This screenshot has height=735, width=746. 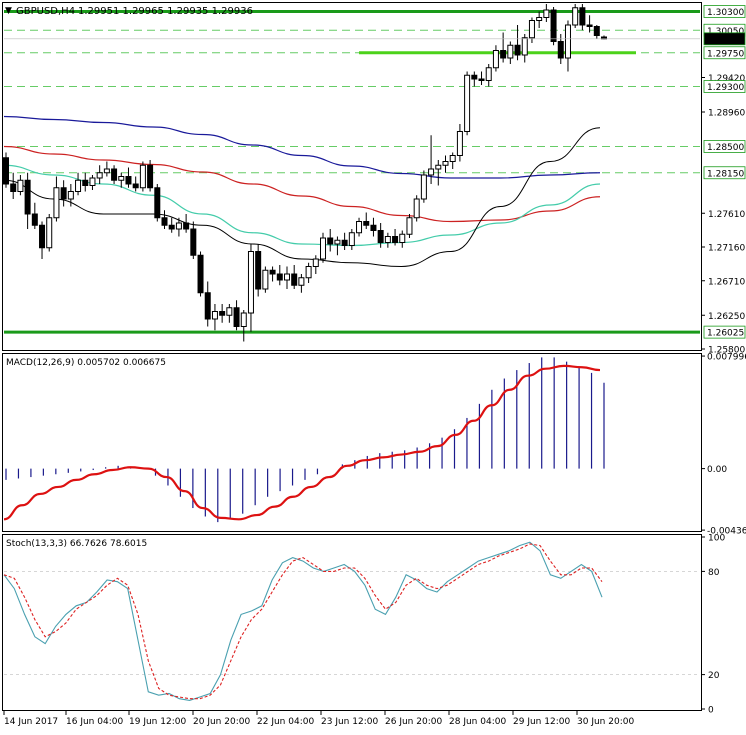 I want to click on price-tag-label: 1.29300, so click(x=725, y=88).